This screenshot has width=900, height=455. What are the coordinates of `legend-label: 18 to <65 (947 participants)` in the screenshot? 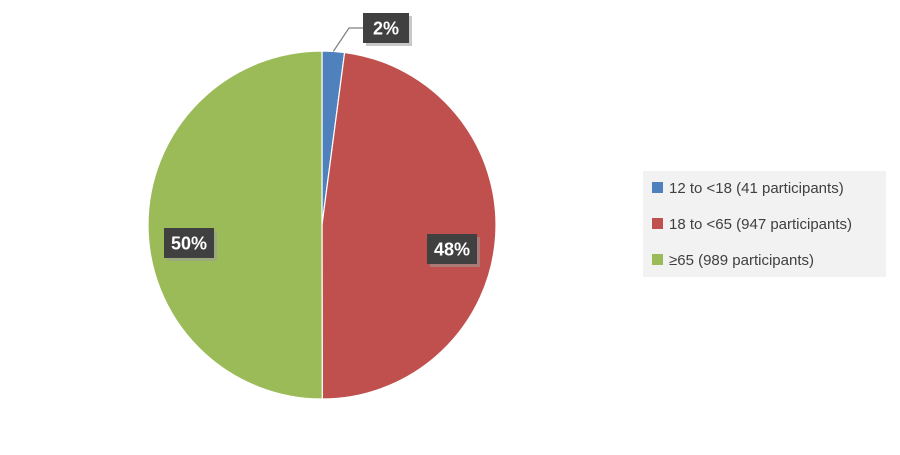 It's located at (760, 224).